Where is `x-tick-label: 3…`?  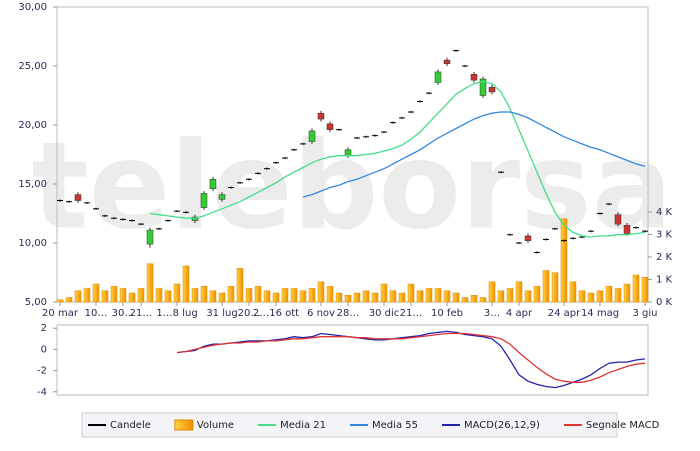 x-tick-label: 3… is located at coordinates (492, 313).